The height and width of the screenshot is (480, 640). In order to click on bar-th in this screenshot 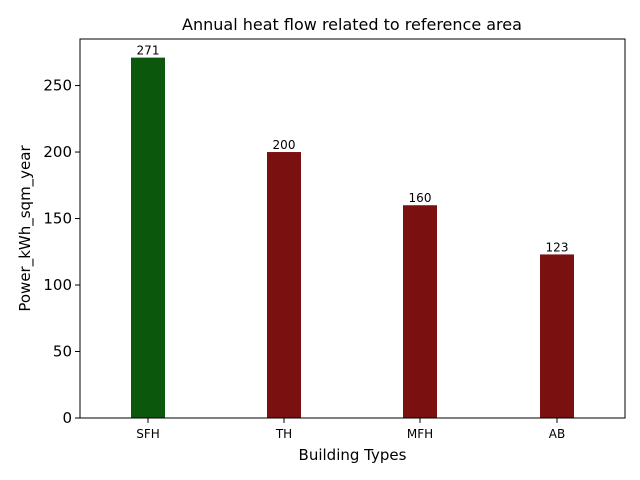, I will do `click(284, 285)`.